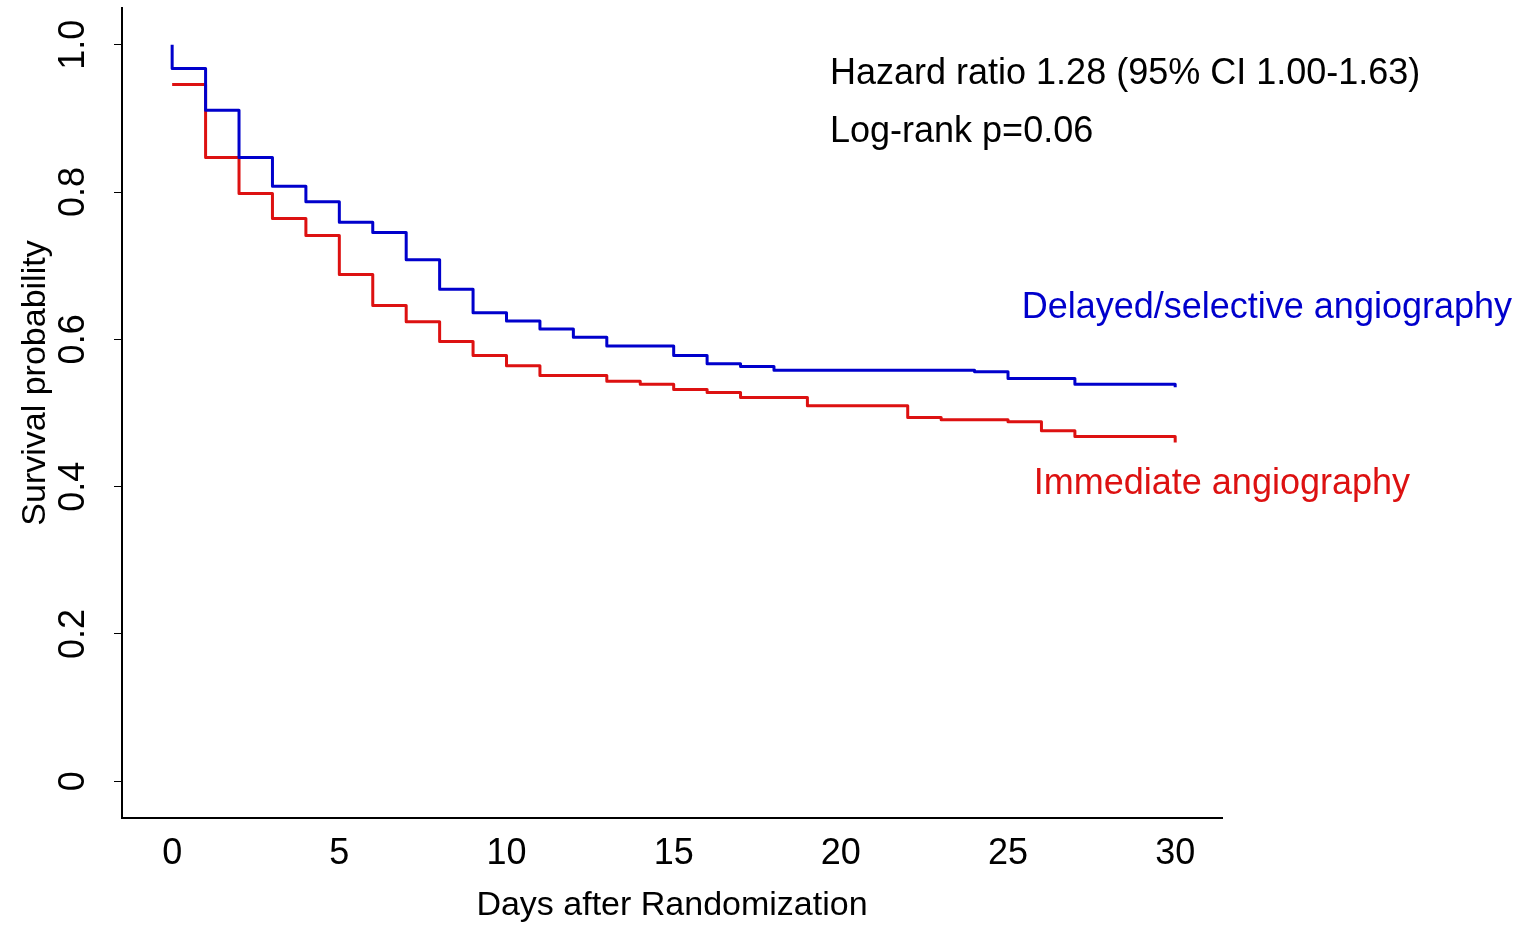  What do you see at coordinates (71, 633) in the screenshot?
I see `y-tick-label: 0.2` at bounding box center [71, 633].